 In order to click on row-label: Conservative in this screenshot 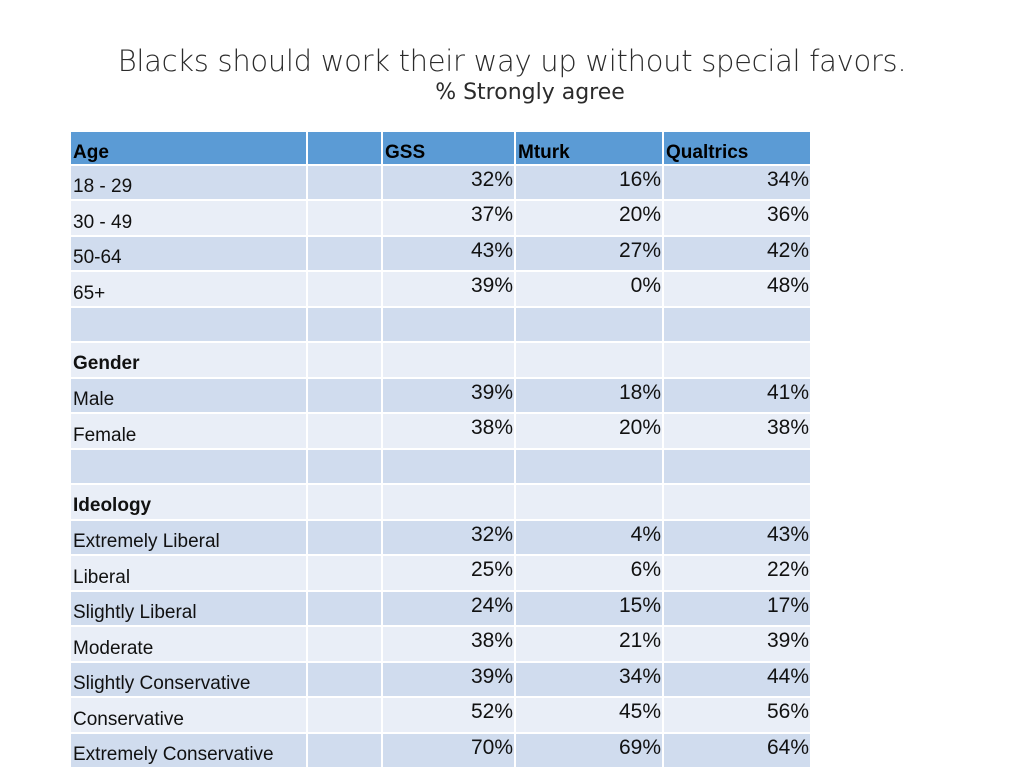, I will do `click(188, 715)`.